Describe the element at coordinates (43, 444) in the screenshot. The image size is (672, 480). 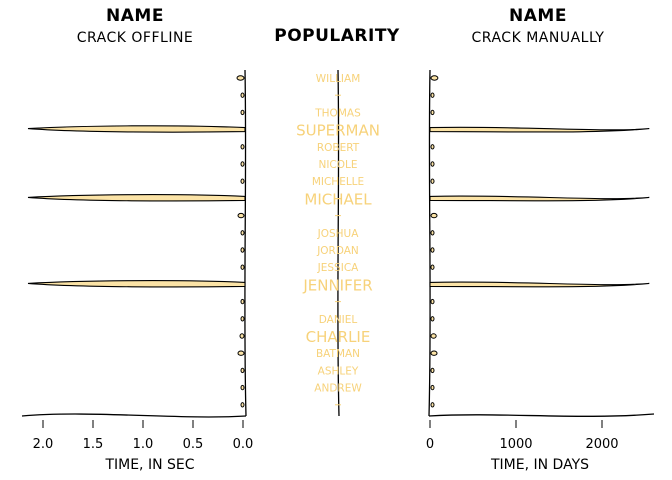
I see `left-x-tick-label: 2.0` at that location.